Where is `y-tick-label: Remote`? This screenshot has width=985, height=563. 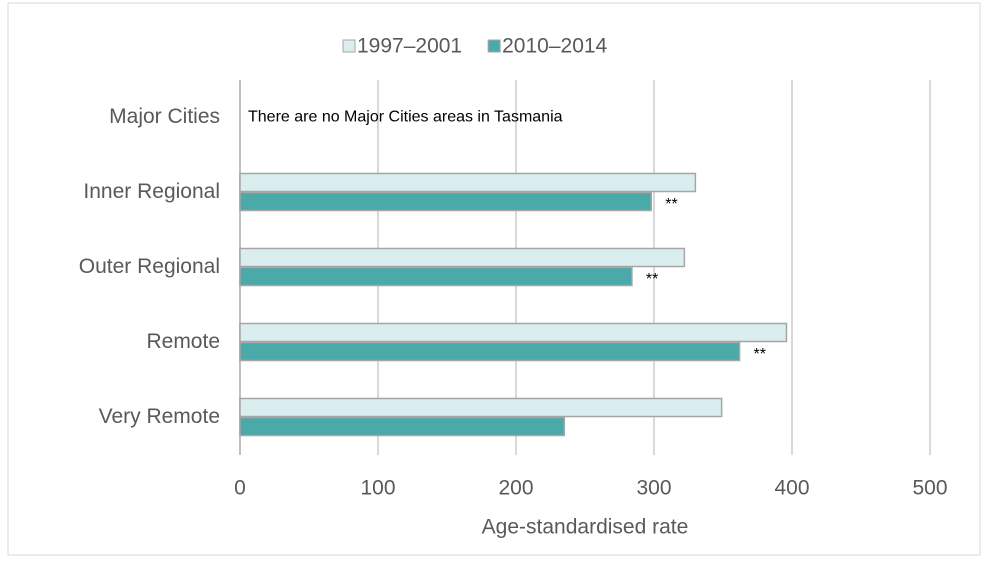
y-tick-label: Remote is located at coordinates (183, 341).